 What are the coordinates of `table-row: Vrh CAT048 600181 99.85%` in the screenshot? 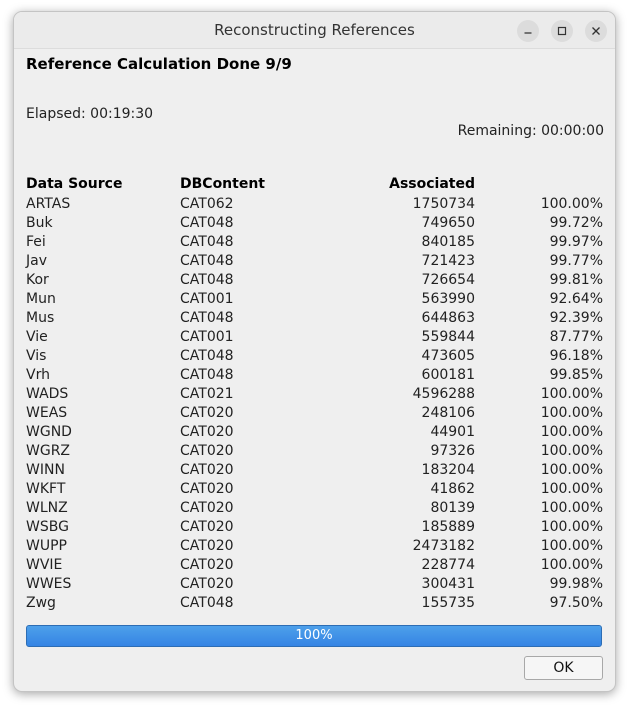 It's located at (314, 374).